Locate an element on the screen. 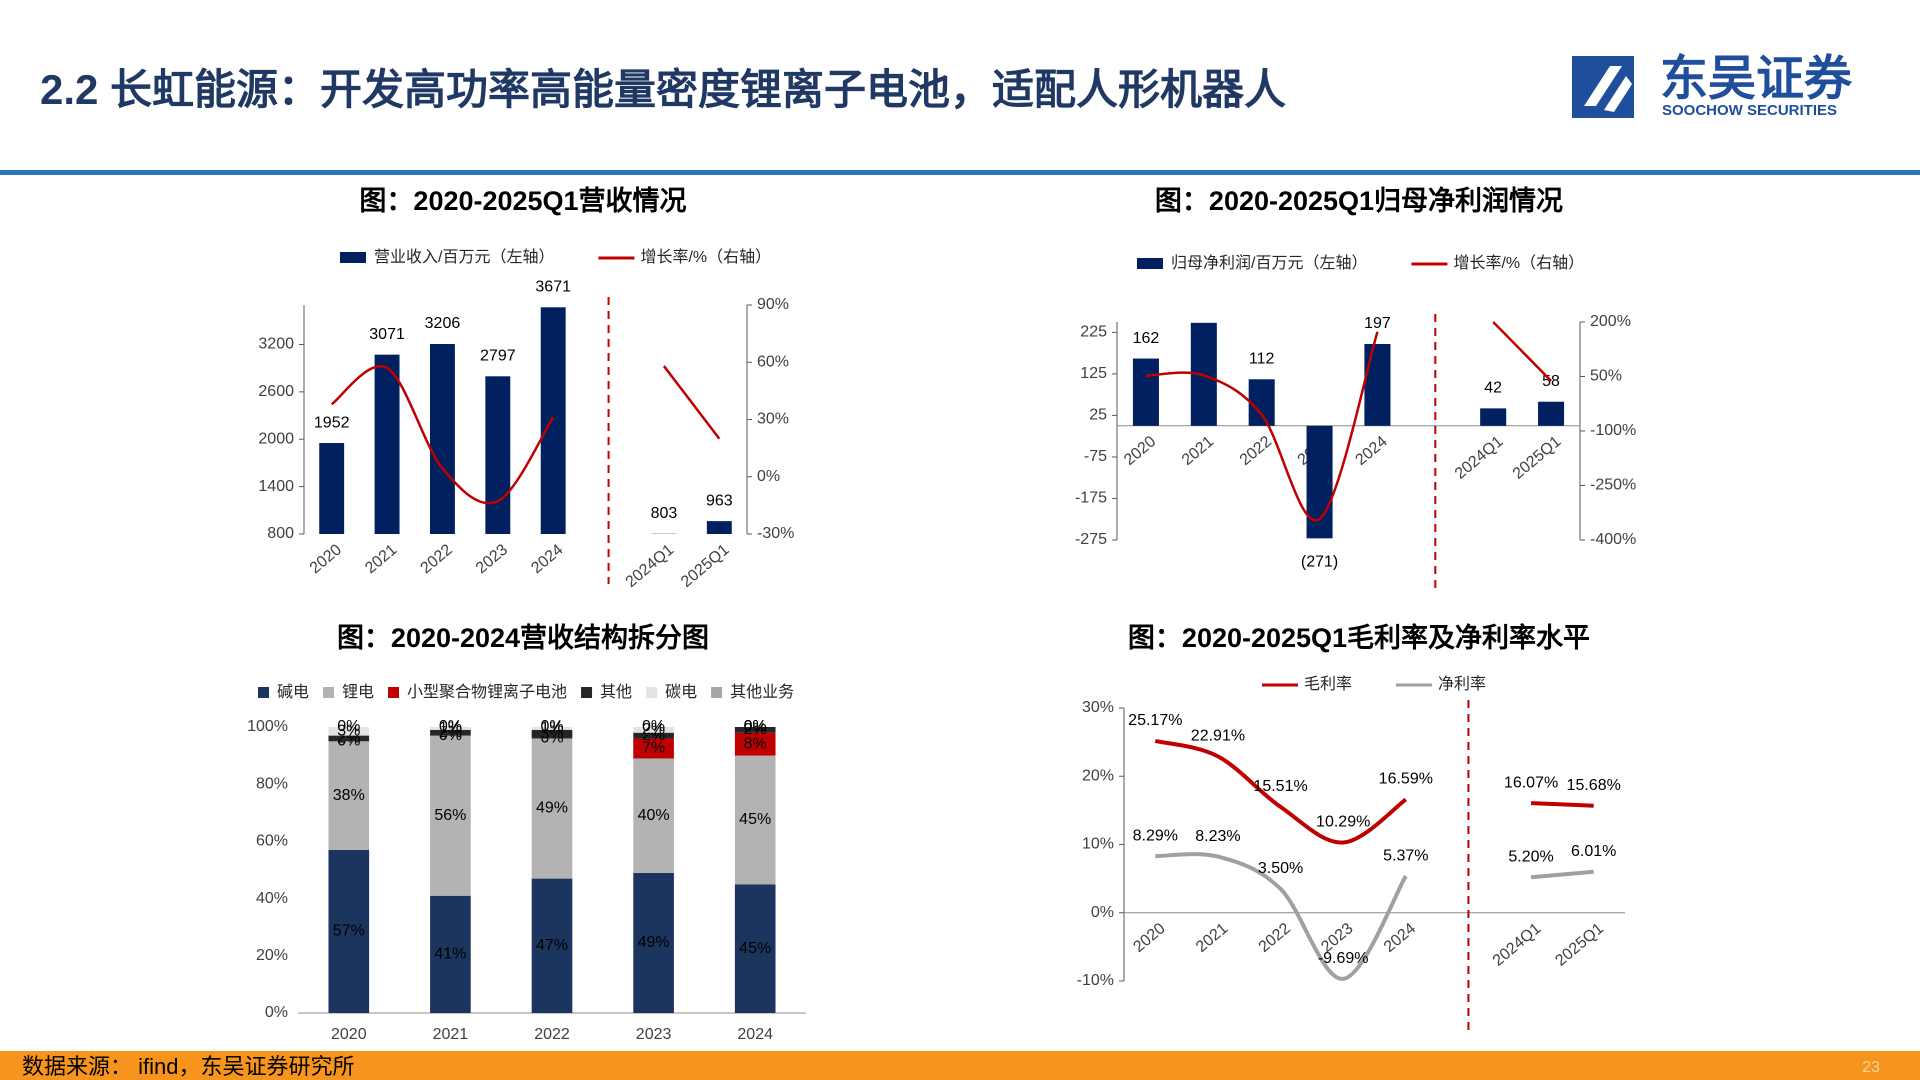 This screenshot has width=1920, height=1080. y-tick-label: 100% is located at coordinates (267, 726).